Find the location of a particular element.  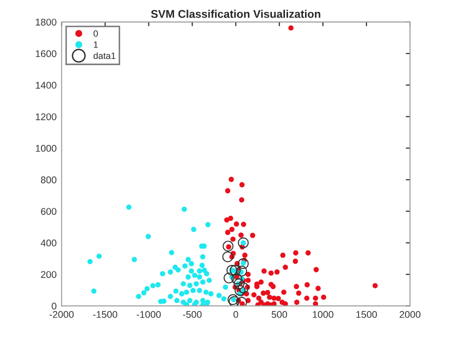

x-tick-label: 1000 is located at coordinates (323, 314).